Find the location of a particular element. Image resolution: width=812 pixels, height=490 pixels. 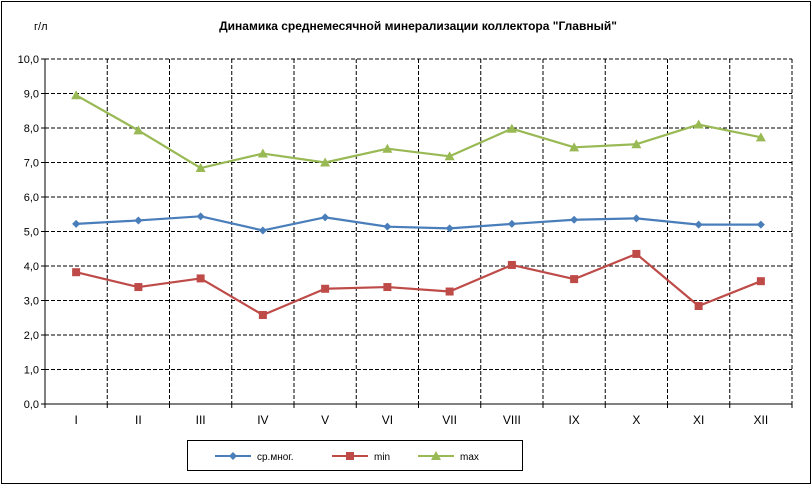

legend-label: max is located at coordinates (469, 457).